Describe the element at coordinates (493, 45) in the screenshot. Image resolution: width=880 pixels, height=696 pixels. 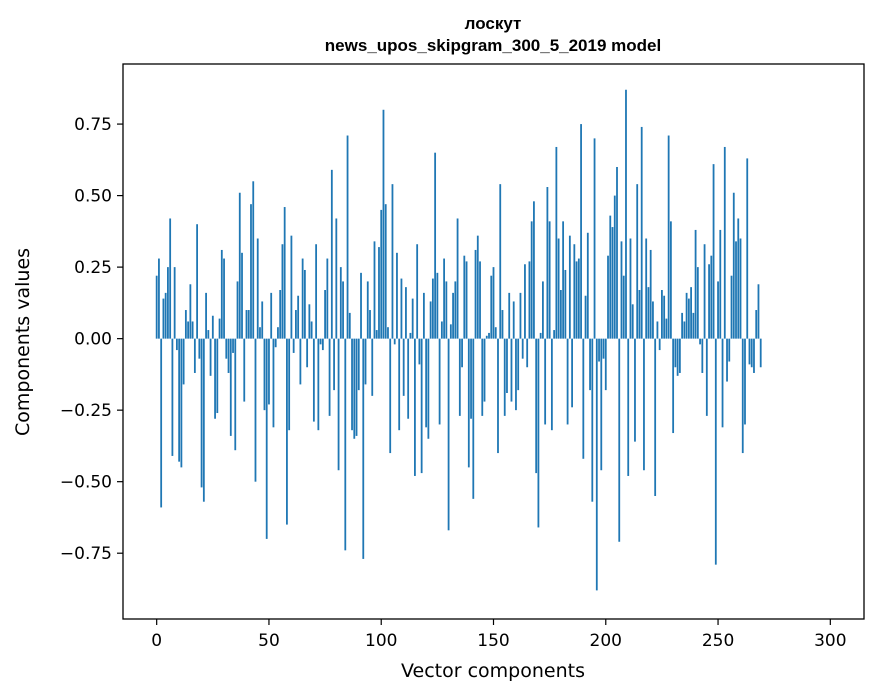
I see `chart-title-line2: news_upos_skipgram_300_5_2019 model` at that location.